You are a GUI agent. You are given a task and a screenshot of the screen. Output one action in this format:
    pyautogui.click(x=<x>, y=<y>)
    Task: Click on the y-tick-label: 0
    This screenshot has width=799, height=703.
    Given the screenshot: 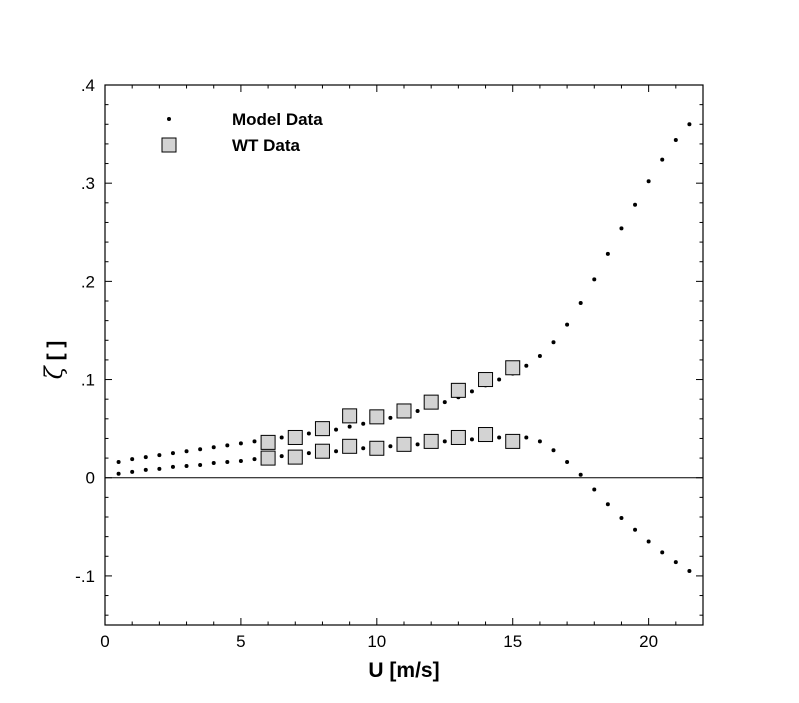 What is the action you would take?
    pyautogui.click(x=90, y=478)
    